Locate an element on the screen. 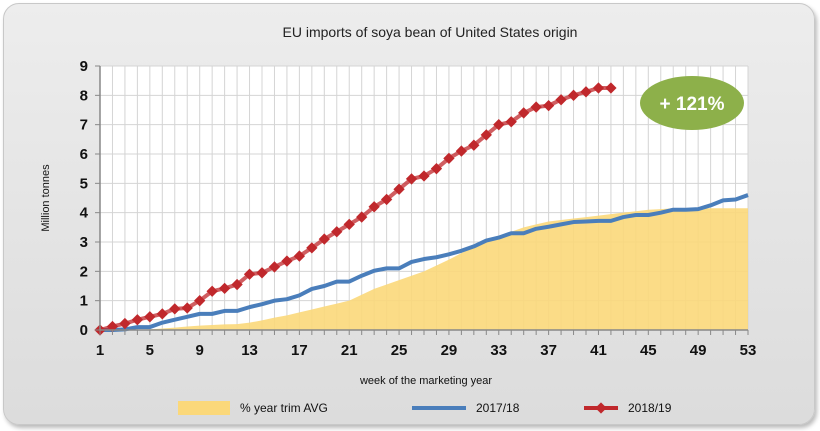 The image size is (820, 431). legend-label-2018: 2018/19 is located at coordinates (650, 408).